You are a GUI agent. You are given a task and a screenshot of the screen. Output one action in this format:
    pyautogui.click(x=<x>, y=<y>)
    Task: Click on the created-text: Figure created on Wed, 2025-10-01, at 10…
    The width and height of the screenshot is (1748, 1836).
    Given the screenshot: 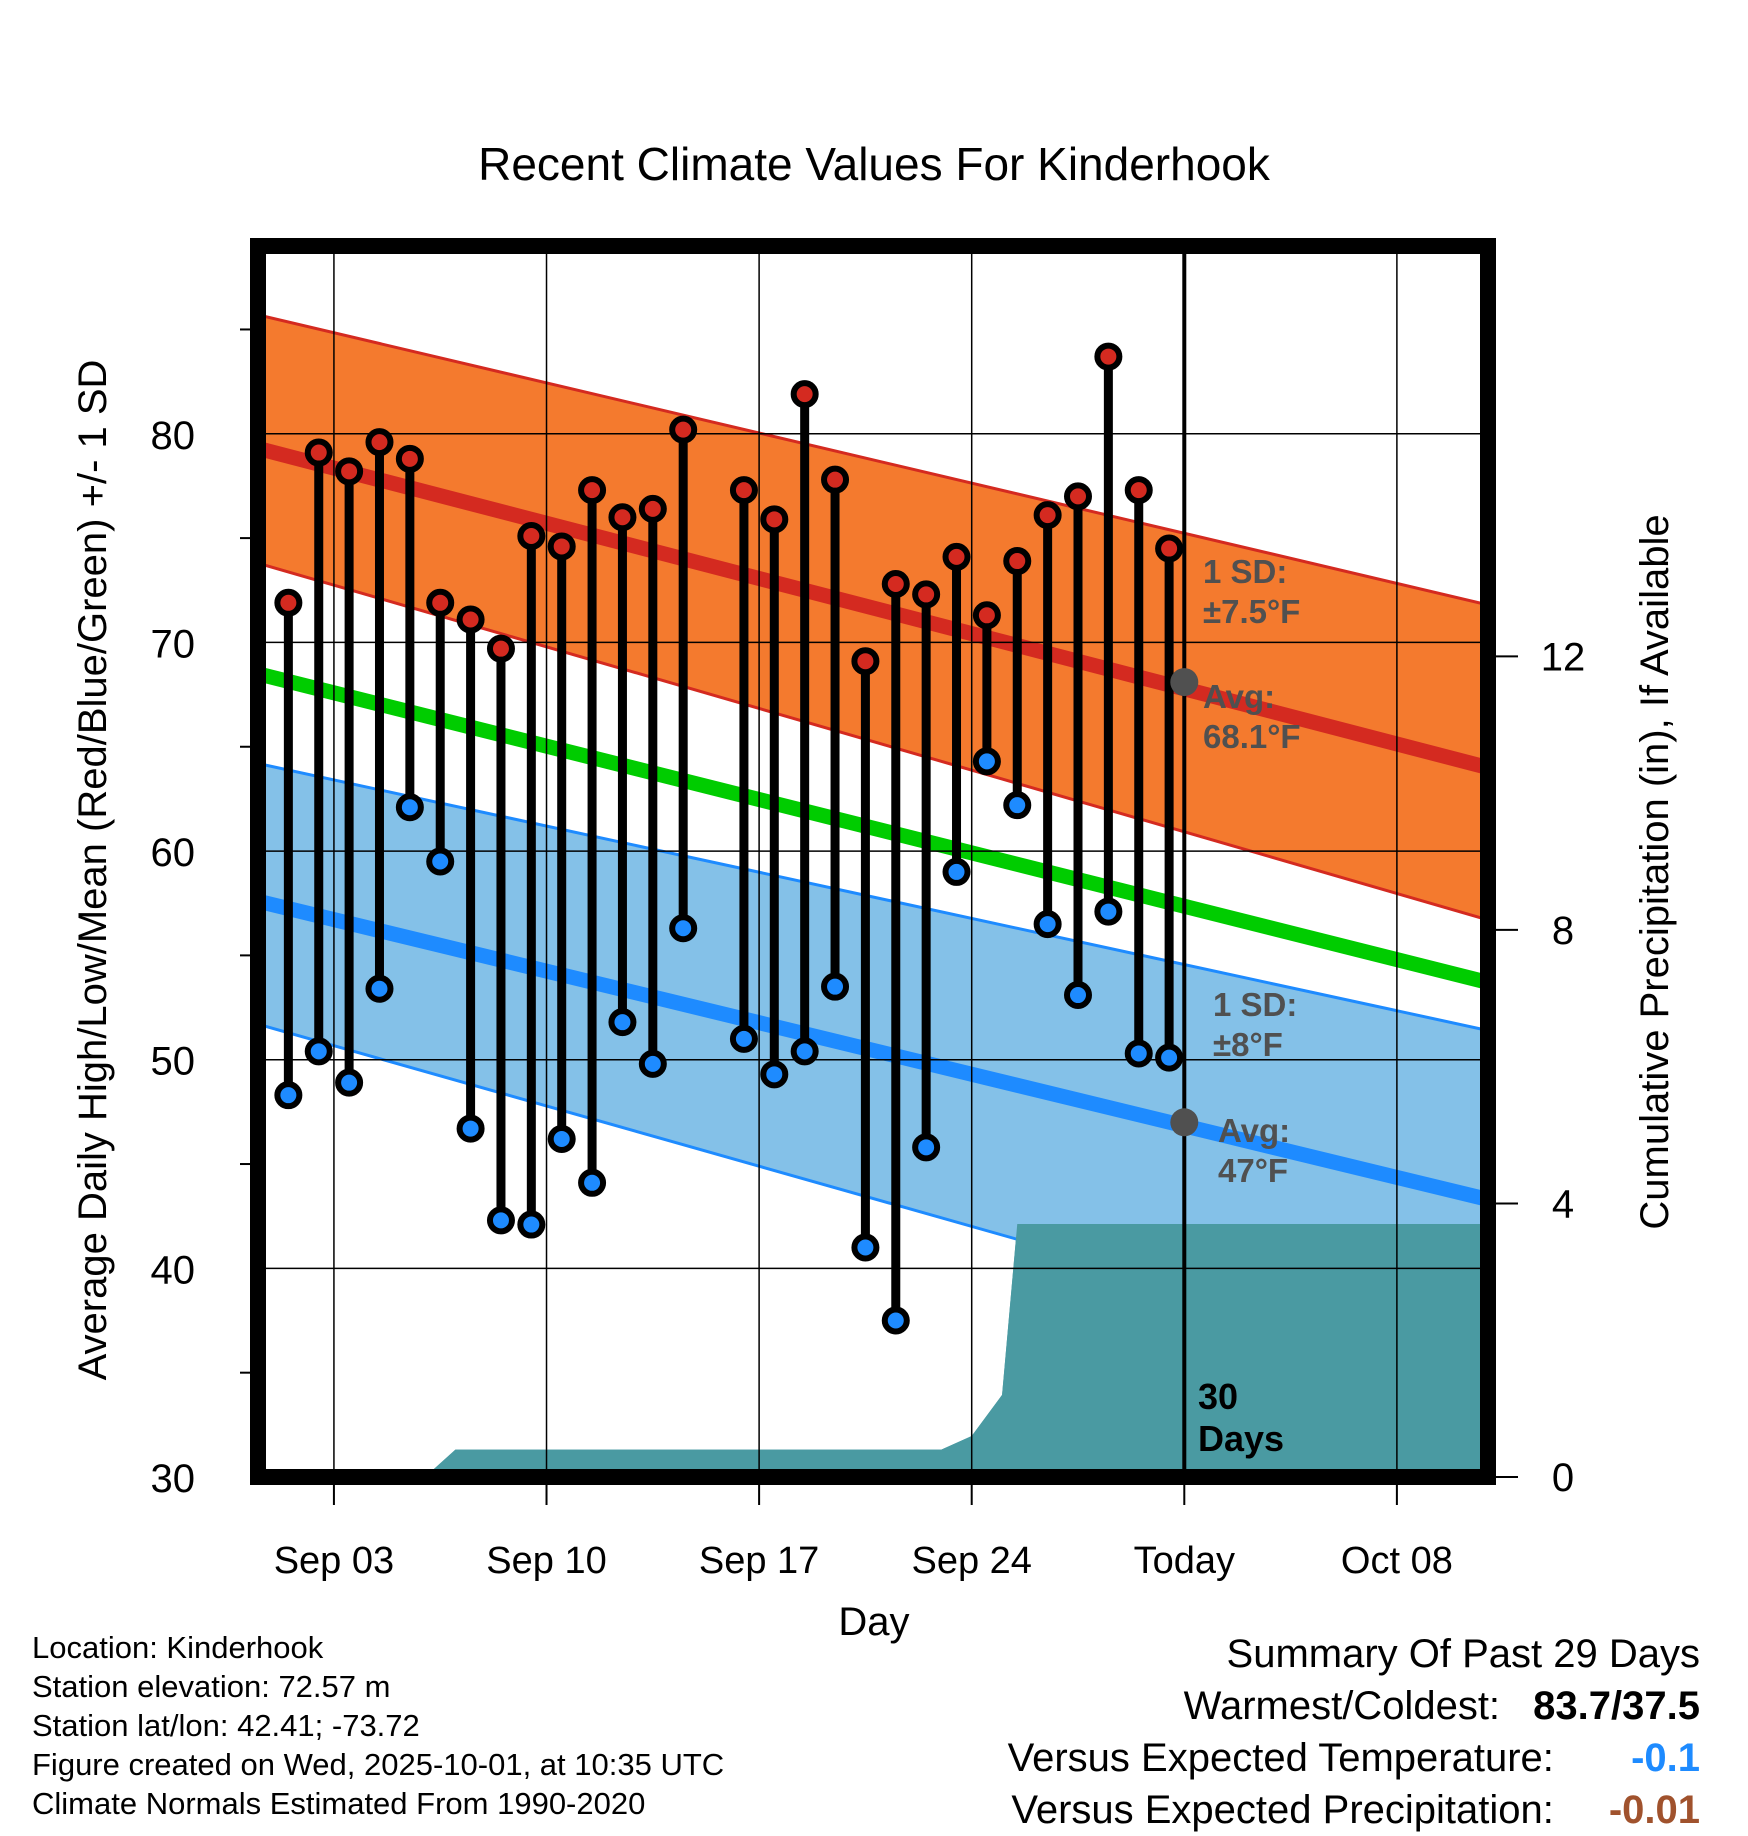 What is the action you would take?
    pyautogui.click(x=378, y=1764)
    